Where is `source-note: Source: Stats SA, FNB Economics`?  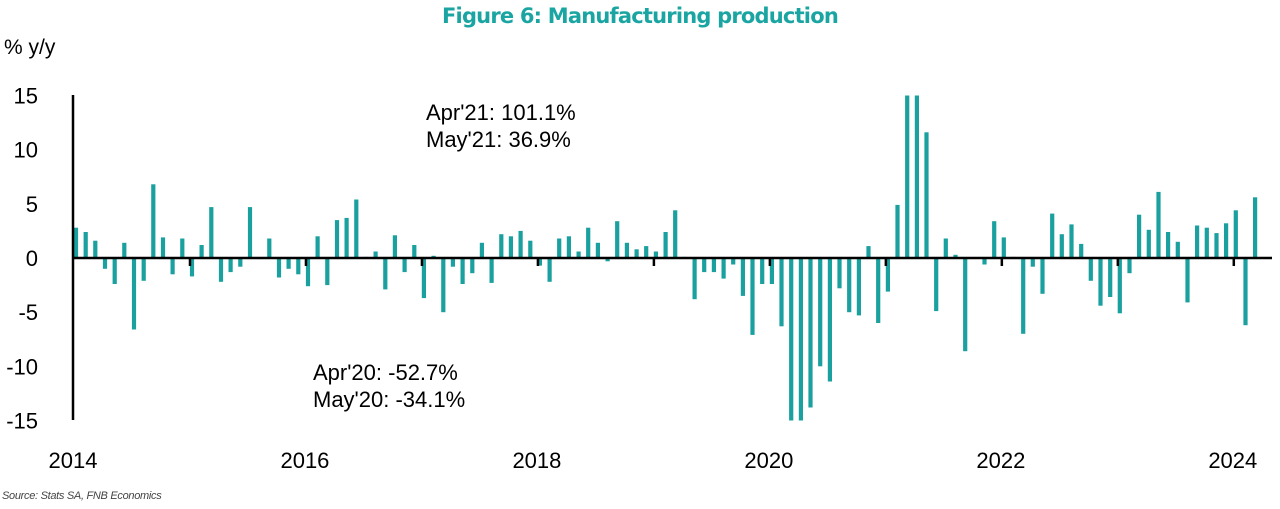
source-note: Source: Stats SA, FNB Economics is located at coordinates (82, 496).